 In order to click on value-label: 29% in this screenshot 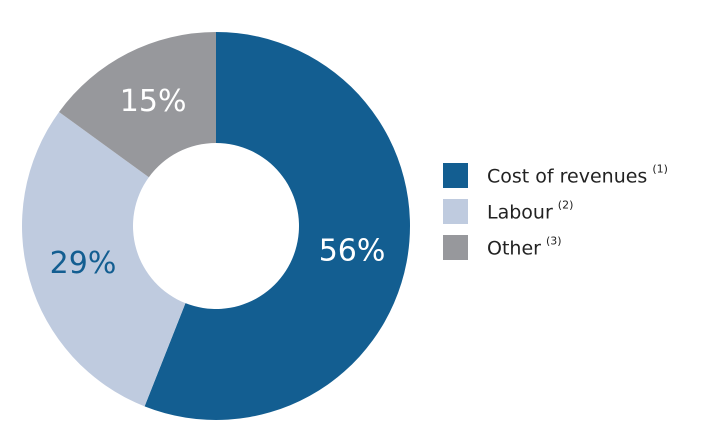, I will do `click(83, 263)`.